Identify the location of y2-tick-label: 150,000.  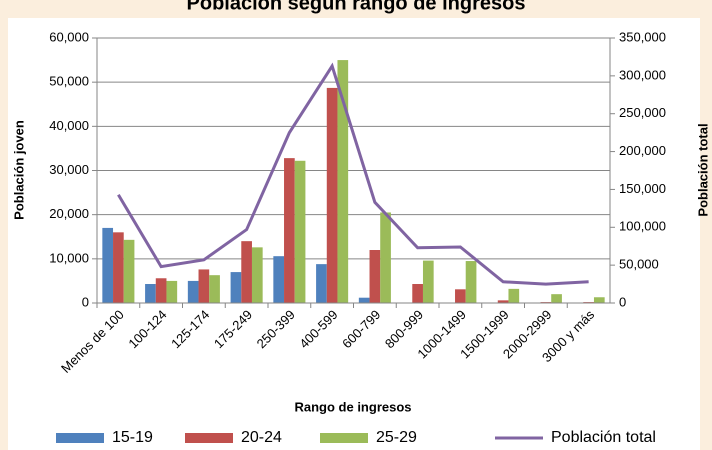
(642, 188).